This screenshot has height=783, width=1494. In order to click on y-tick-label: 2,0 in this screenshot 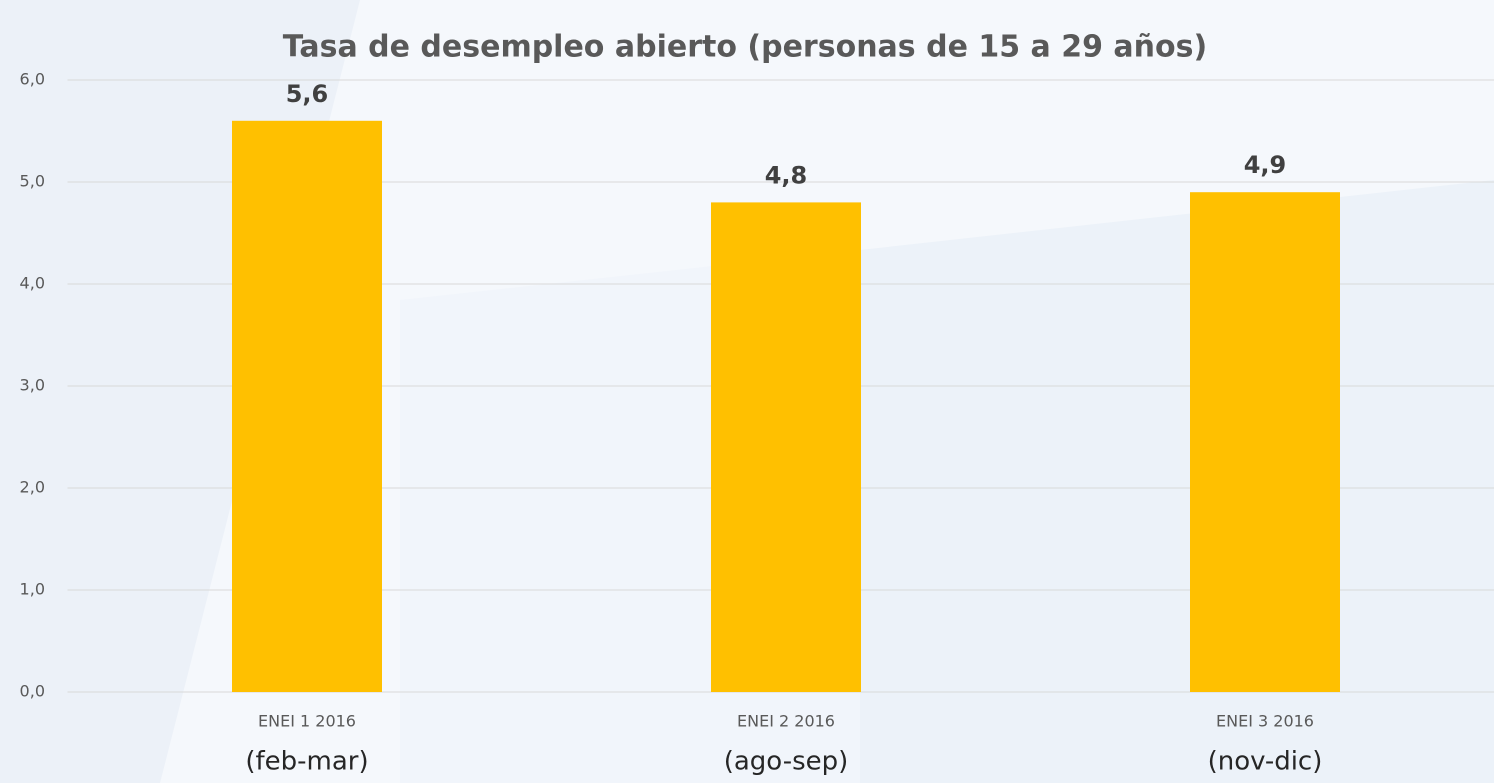, I will do `click(32, 487)`.